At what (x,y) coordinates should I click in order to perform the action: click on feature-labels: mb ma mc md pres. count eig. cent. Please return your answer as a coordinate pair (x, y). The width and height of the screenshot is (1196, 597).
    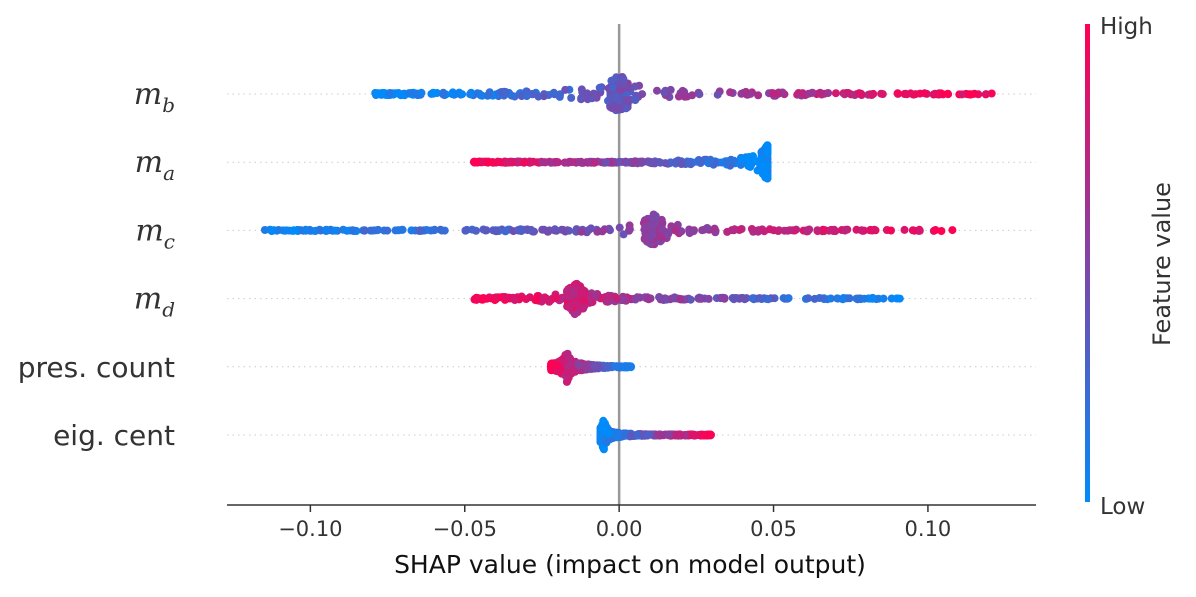
    Looking at the image, I should click on (96, 264).